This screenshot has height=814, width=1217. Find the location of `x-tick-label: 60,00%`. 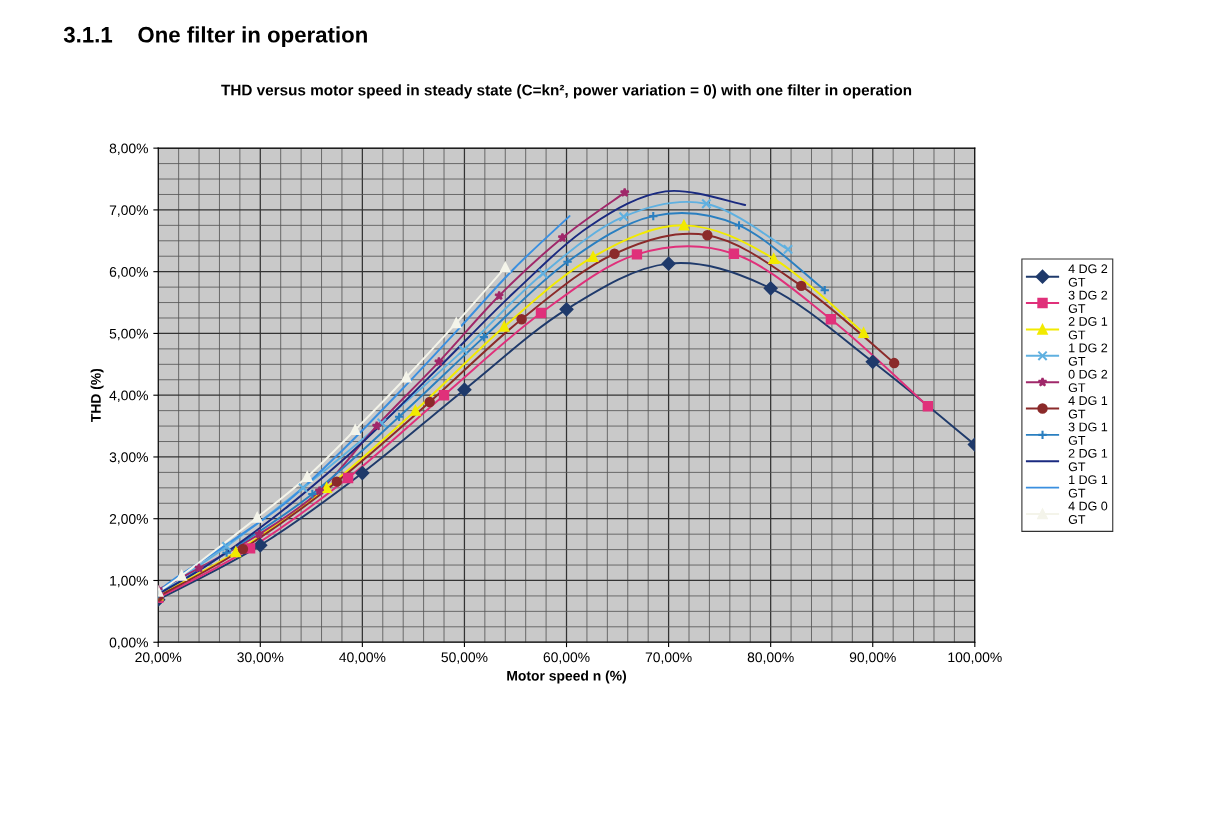

x-tick-label: 60,00% is located at coordinates (566, 658).